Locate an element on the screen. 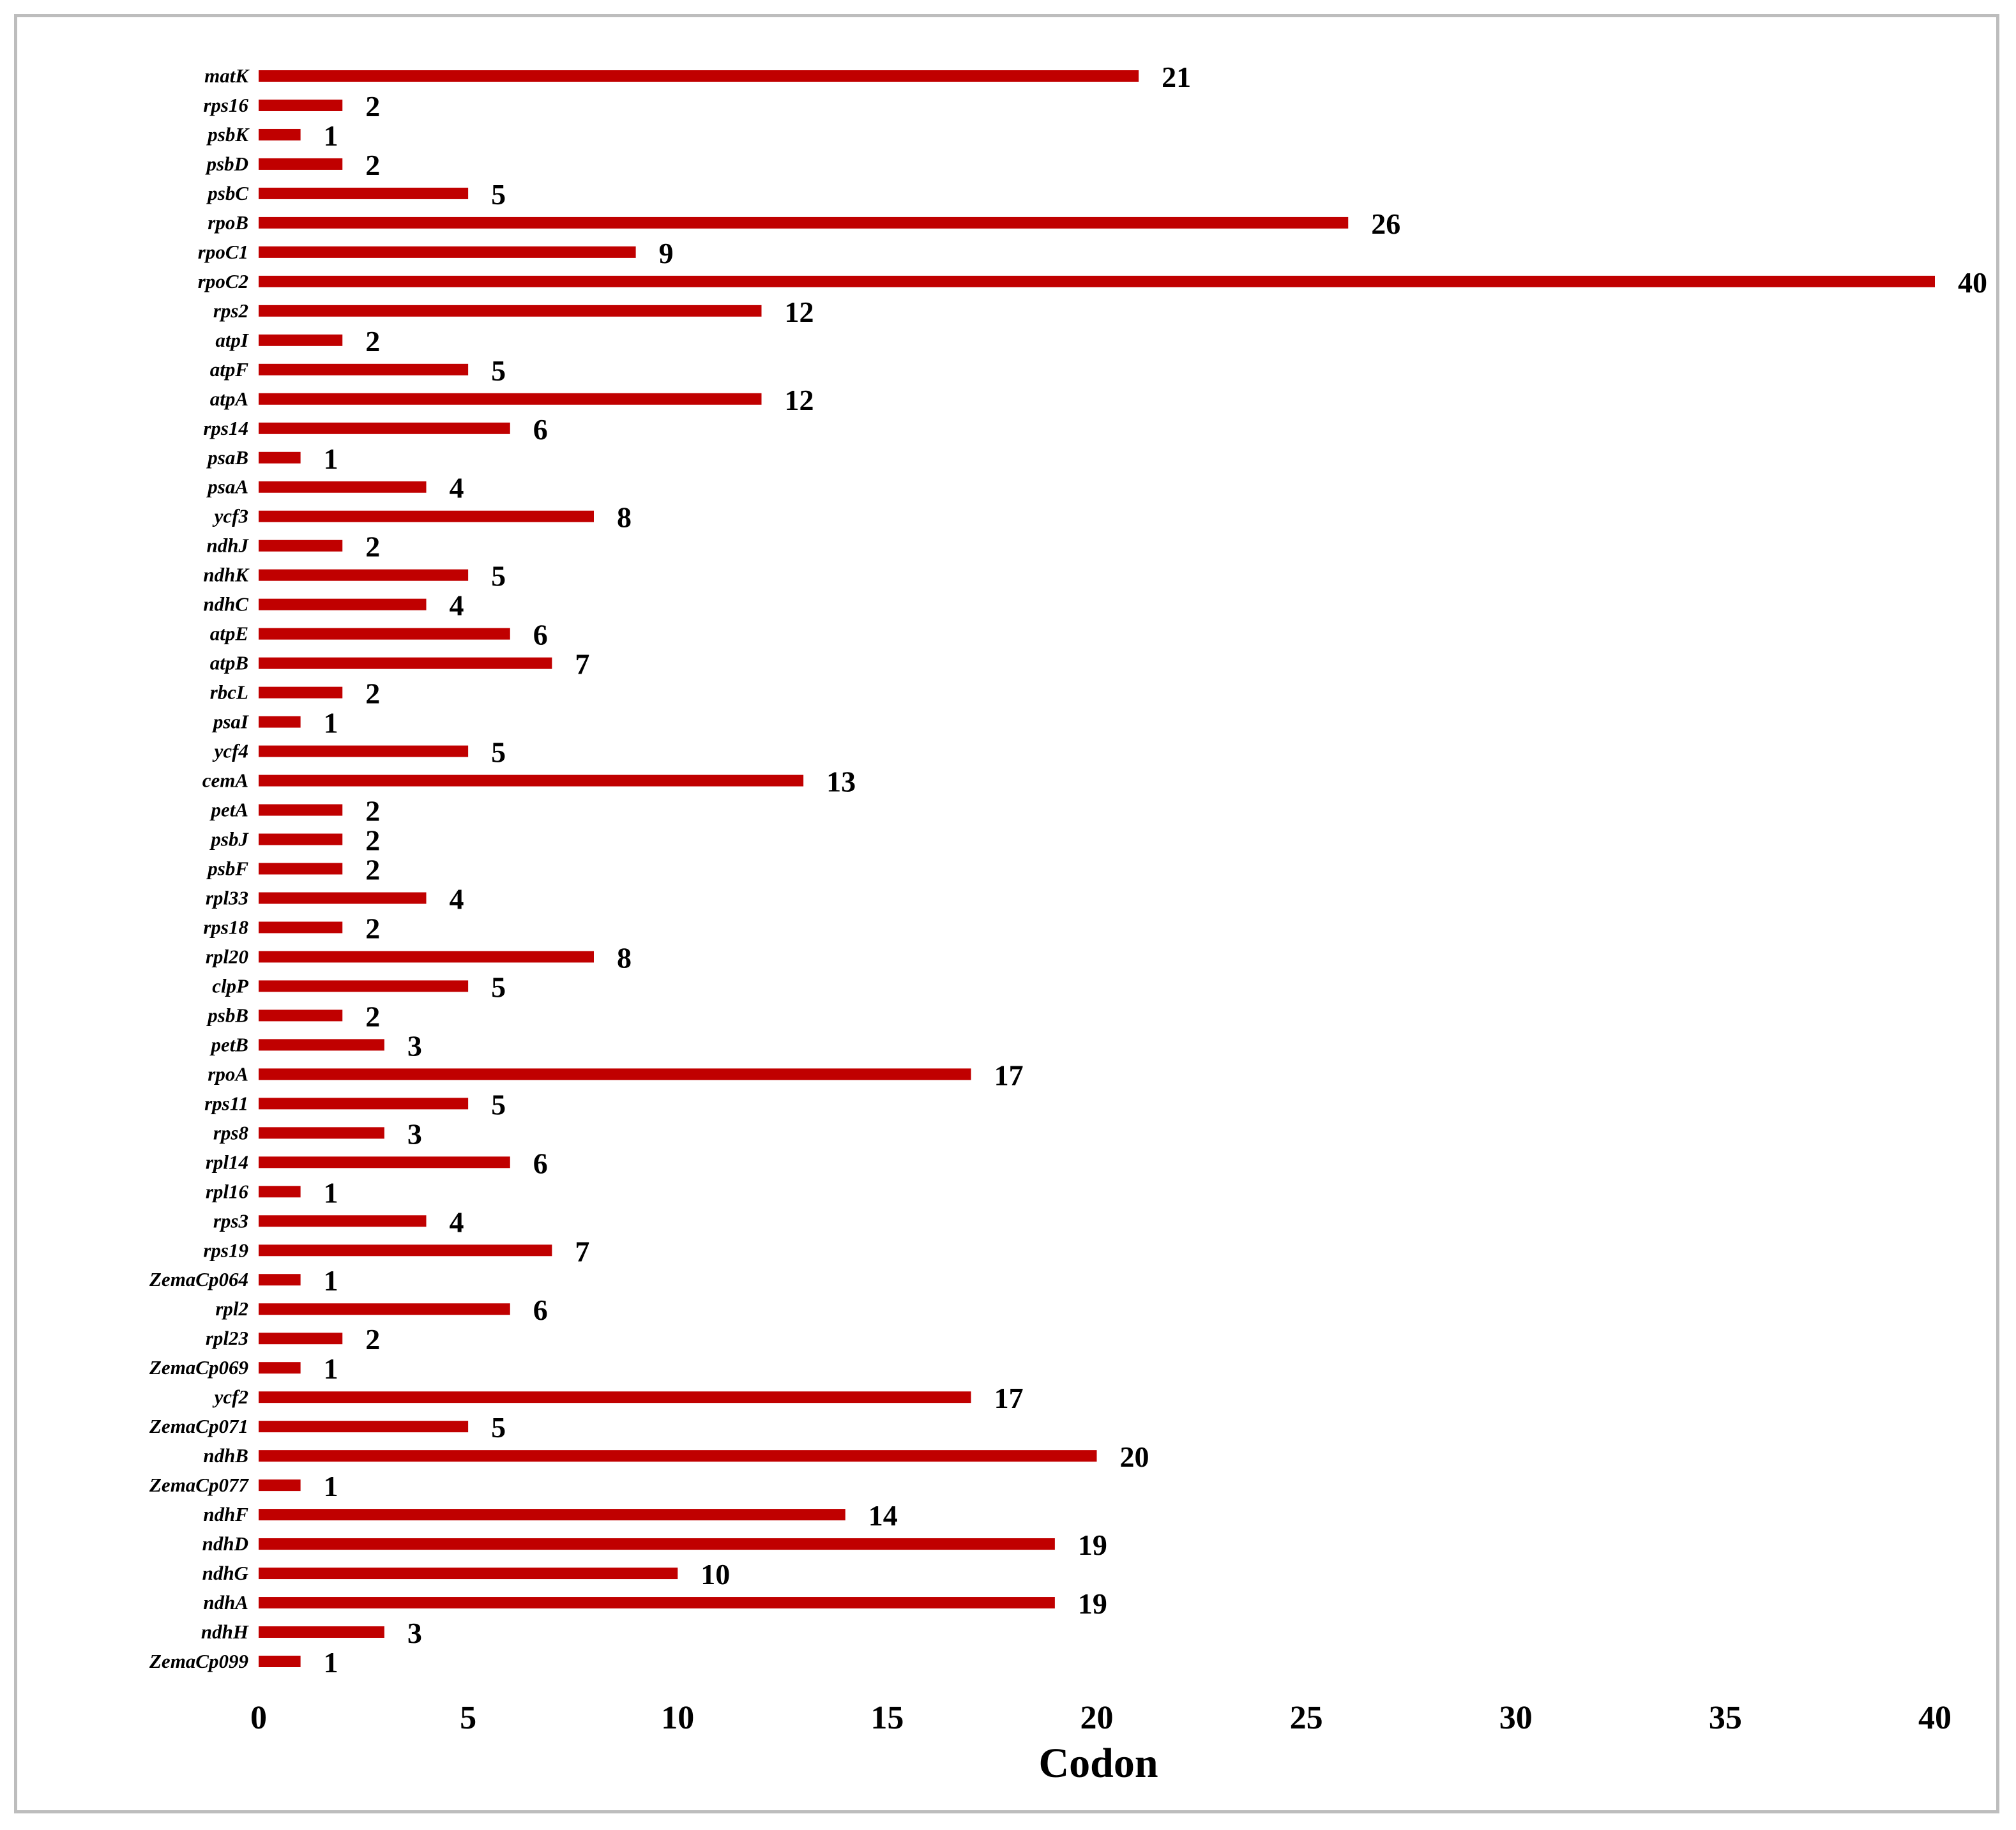 The image size is (2016, 1830). category-label: matK is located at coordinates (227, 75).